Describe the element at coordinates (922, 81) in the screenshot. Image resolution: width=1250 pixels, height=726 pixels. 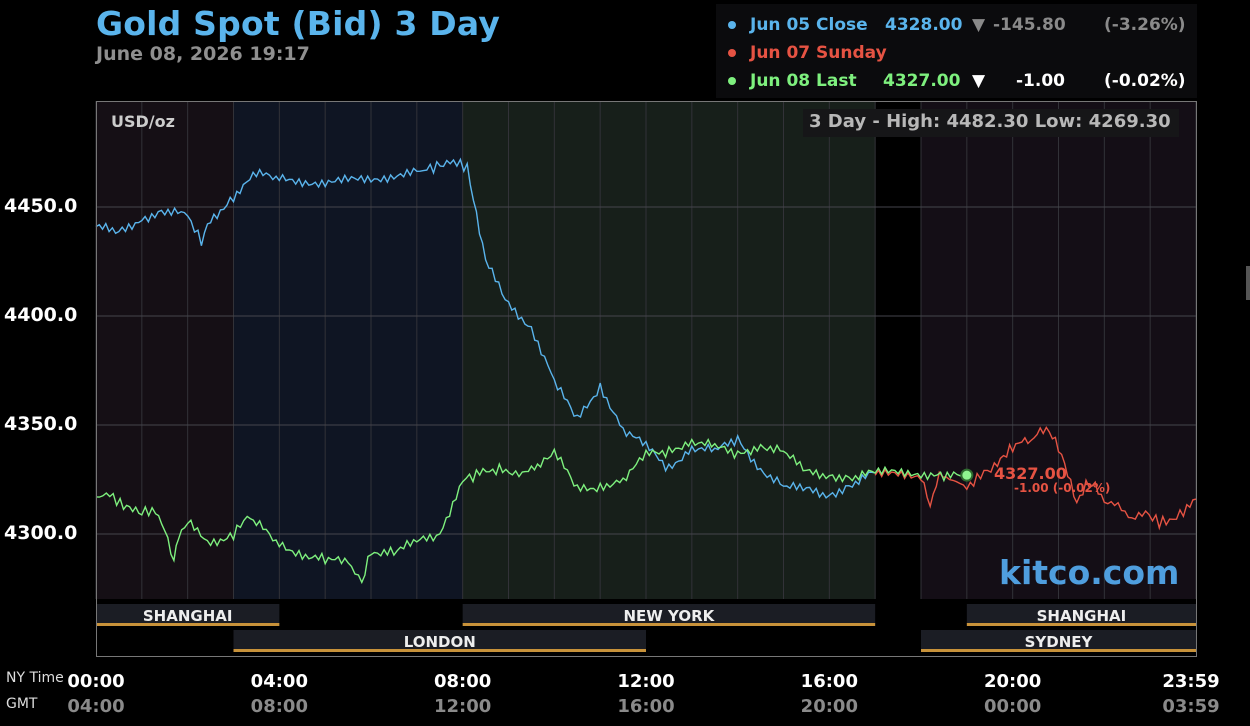
I see `legend-value: 4327.00` at that location.